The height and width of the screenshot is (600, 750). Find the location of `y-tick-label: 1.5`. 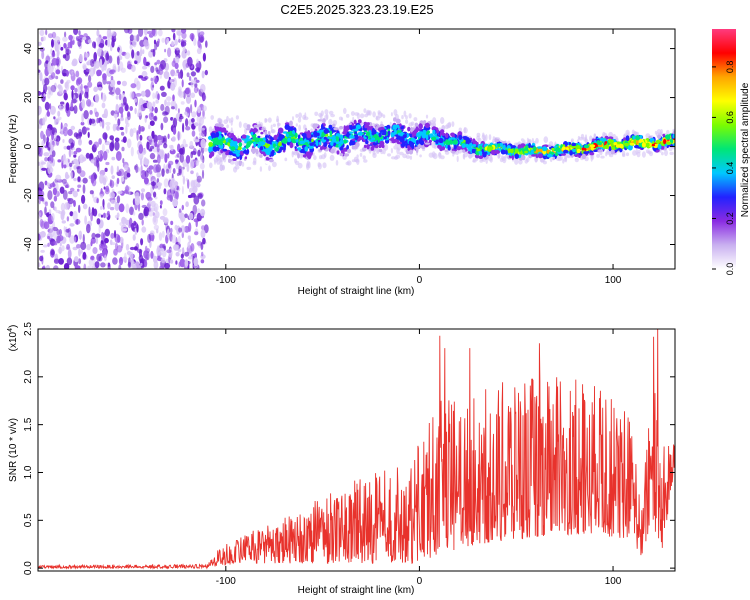

y-tick-label: 1.5 is located at coordinates (28, 424).